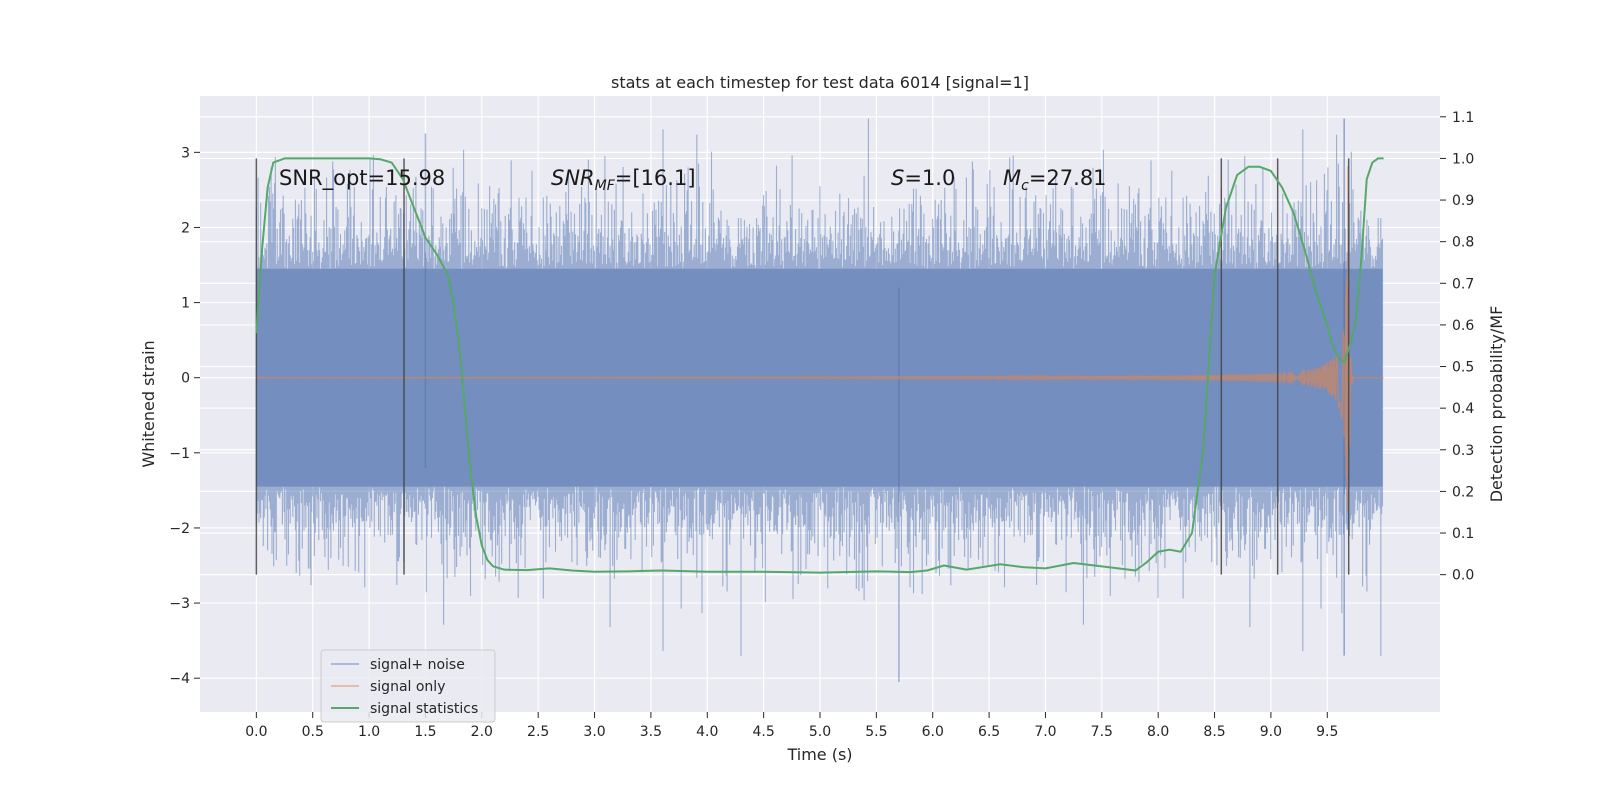  I want to click on x-tick-label: 0.0, so click(256, 732).